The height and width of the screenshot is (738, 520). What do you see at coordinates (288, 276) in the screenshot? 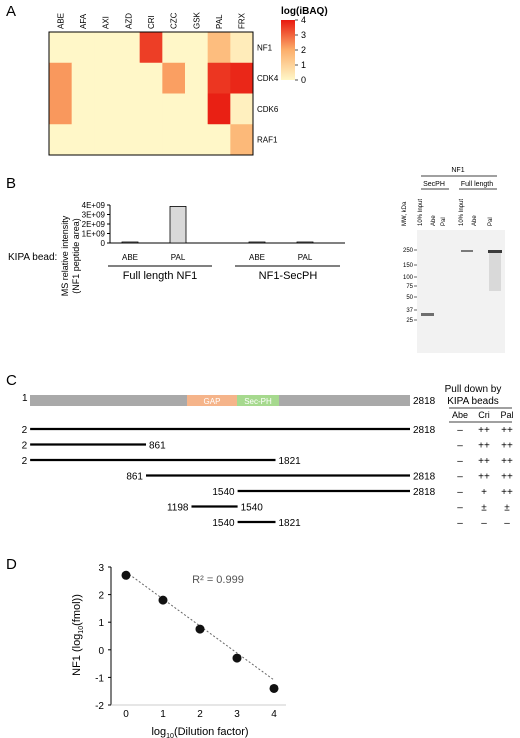
I see `group-label-secph: NF1-SecPH` at bounding box center [288, 276].